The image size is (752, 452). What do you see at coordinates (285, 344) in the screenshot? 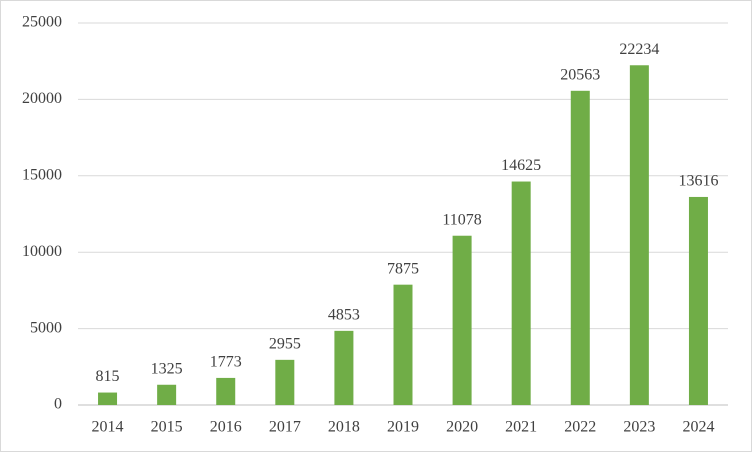
I see `data-label: 2955` at bounding box center [285, 344].